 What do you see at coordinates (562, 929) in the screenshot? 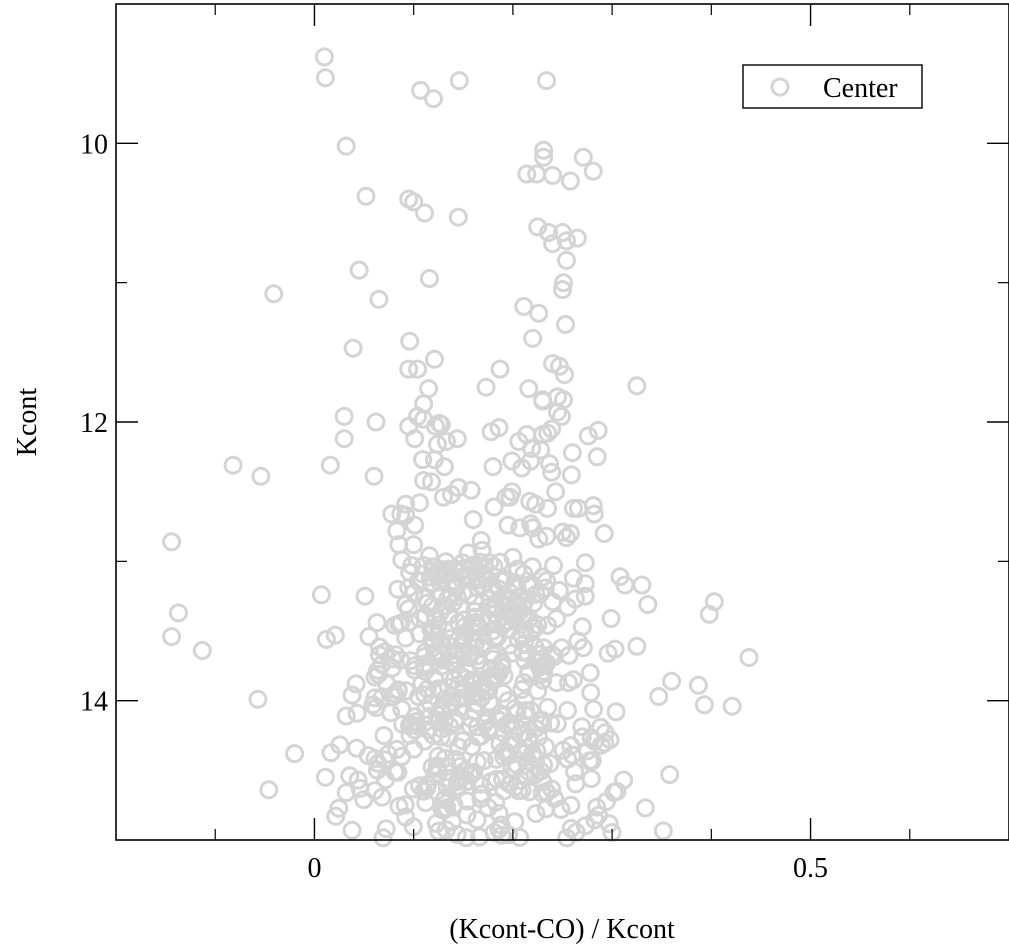
I see `x-axis-label: (Kcont-CO) / Kcont` at bounding box center [562, 929].